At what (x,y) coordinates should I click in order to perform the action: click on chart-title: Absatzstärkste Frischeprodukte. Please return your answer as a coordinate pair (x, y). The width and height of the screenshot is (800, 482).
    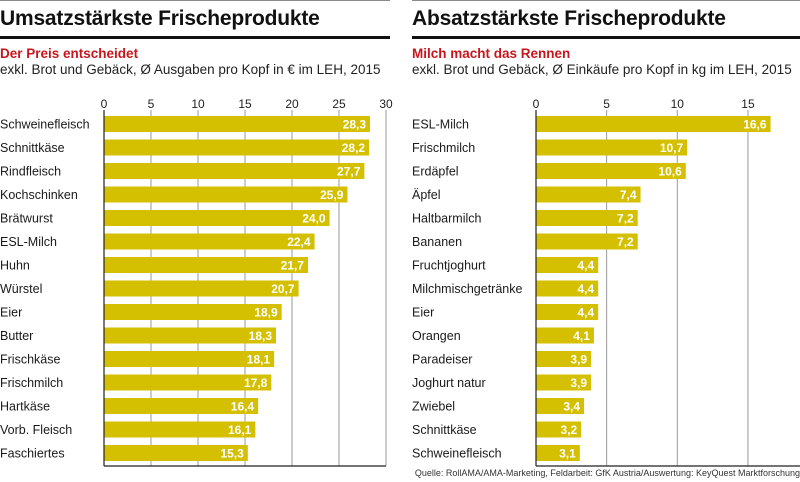
    Looking at the image, I should click on (569, 18).